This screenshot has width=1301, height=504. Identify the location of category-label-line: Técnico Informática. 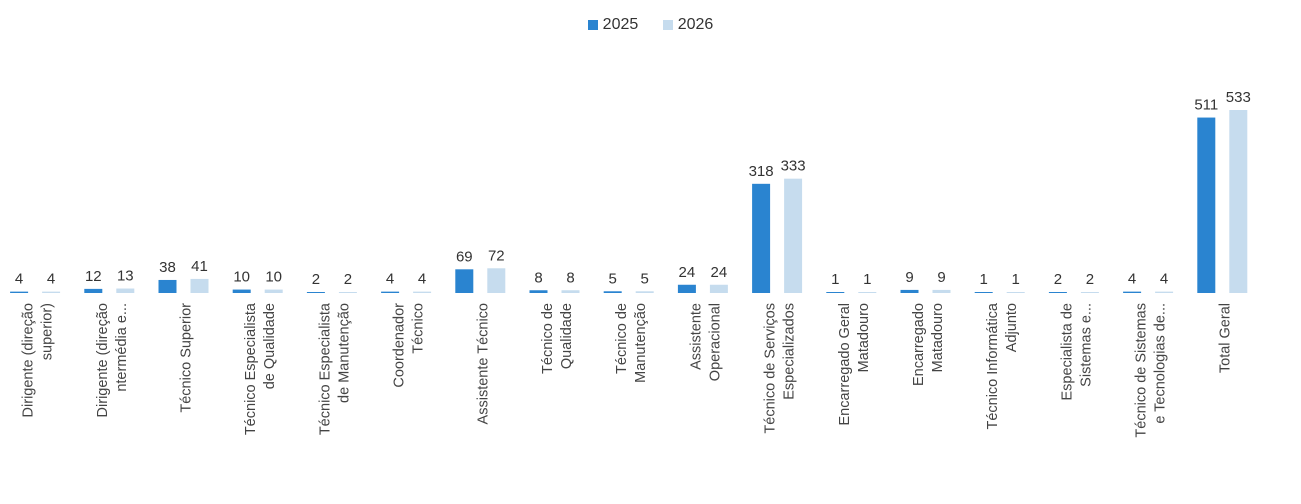
(993, 365).